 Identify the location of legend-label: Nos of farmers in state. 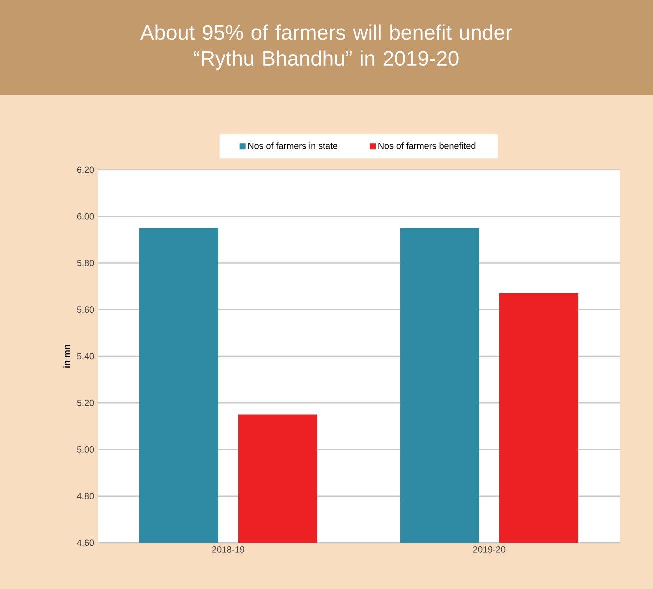
(293, 146).